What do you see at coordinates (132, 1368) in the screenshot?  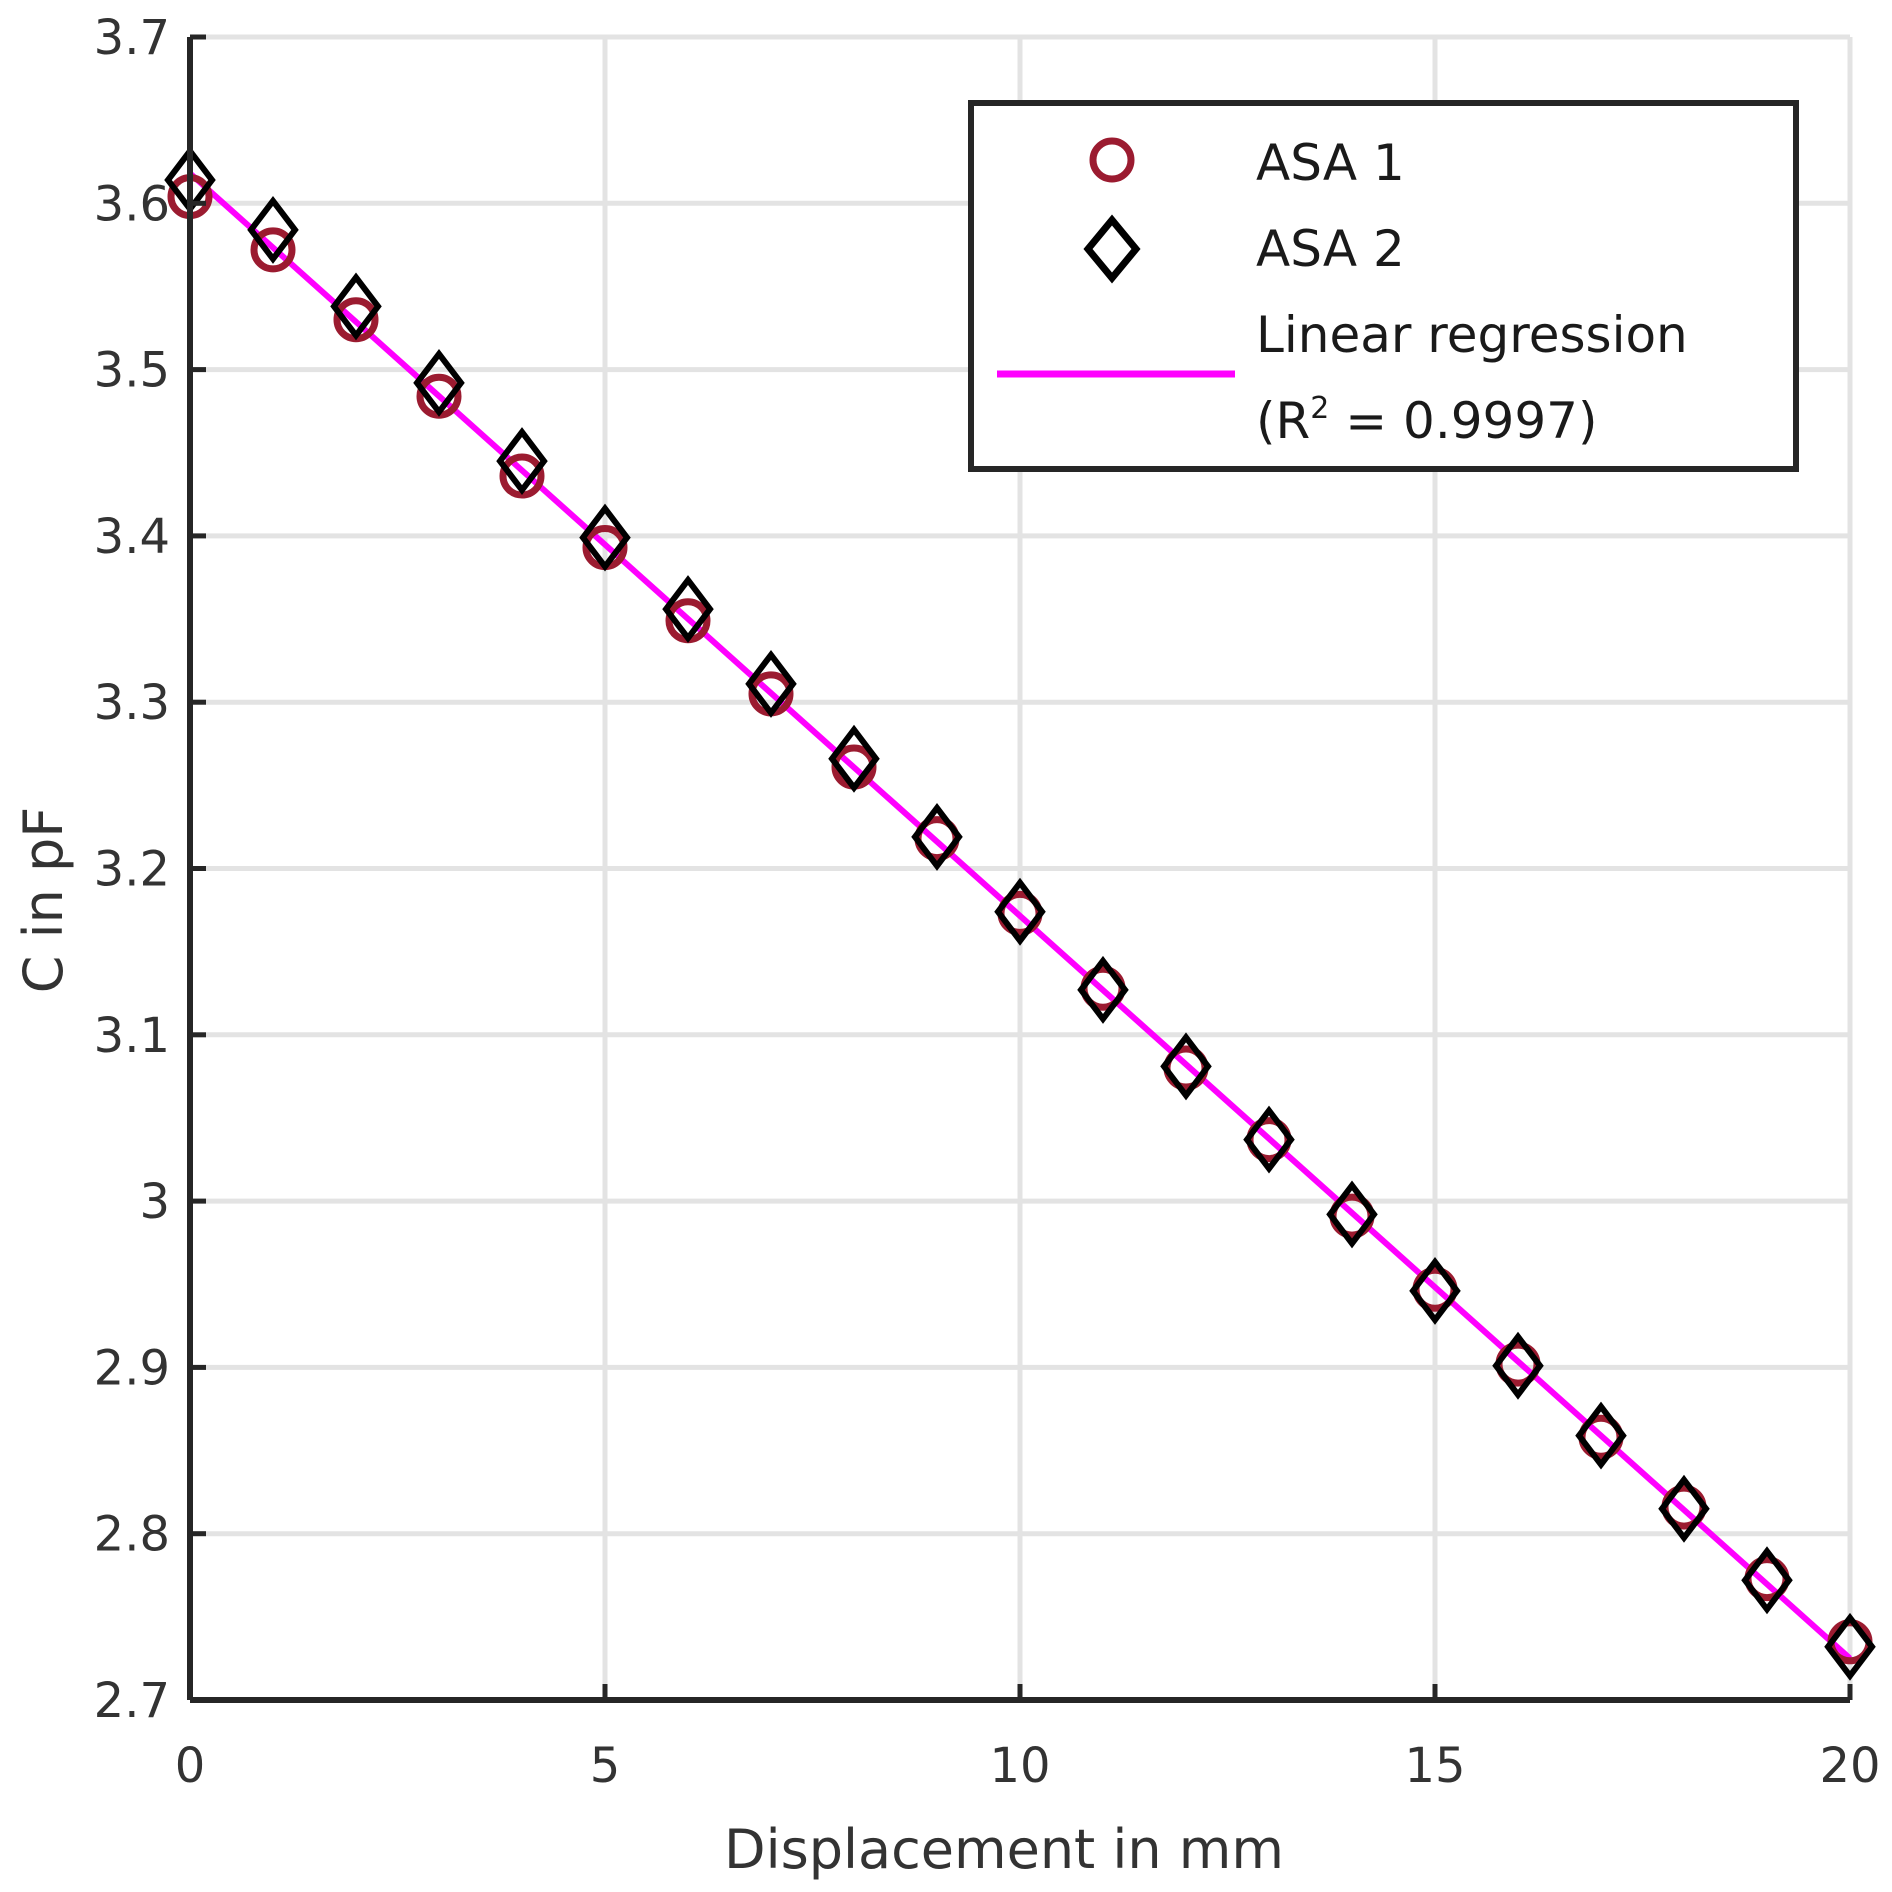 I see `y-tick-label: 2.9` at bounding box center [132, 1368].